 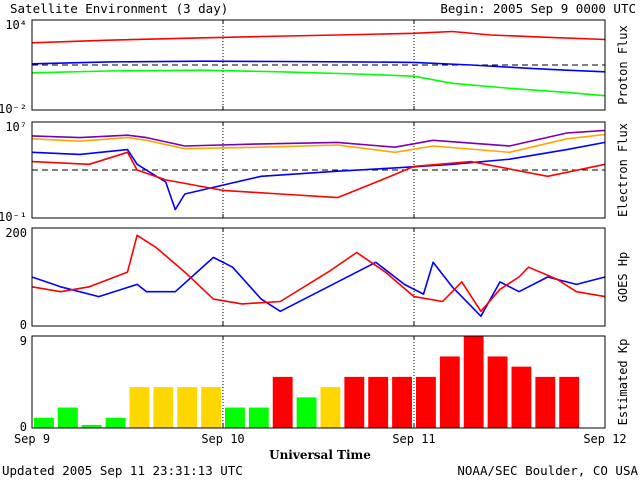 I want to click on x-tick-label: Sep 12, so click(x=604, y=439).